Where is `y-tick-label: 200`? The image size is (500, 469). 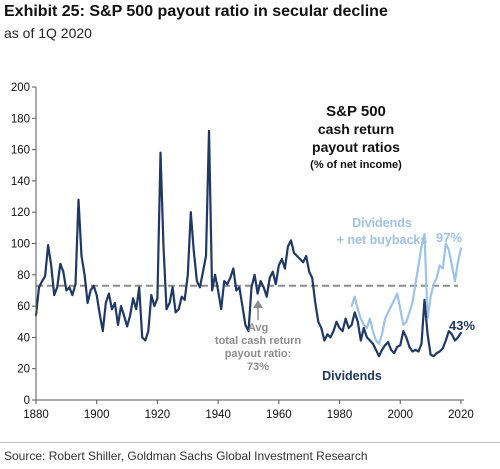
y-tick-label: 200 is located at coordinates (20, 88).